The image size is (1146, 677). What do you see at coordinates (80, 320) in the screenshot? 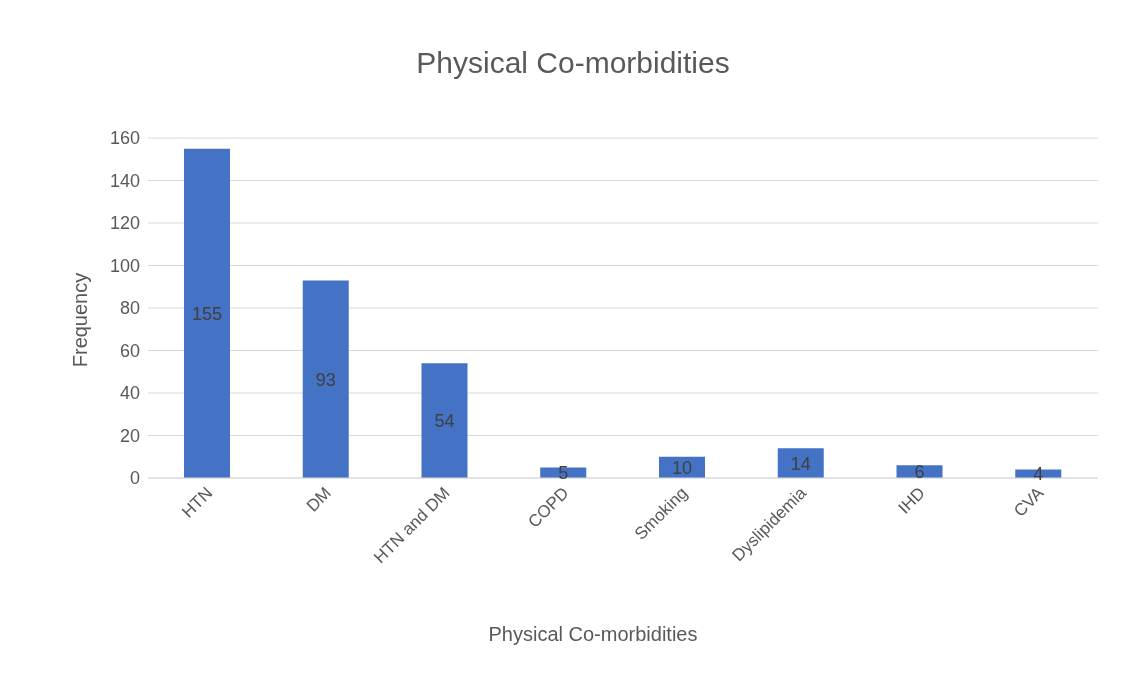
I see `y-axis-title: Frequency` at bounding box center [80, 320].